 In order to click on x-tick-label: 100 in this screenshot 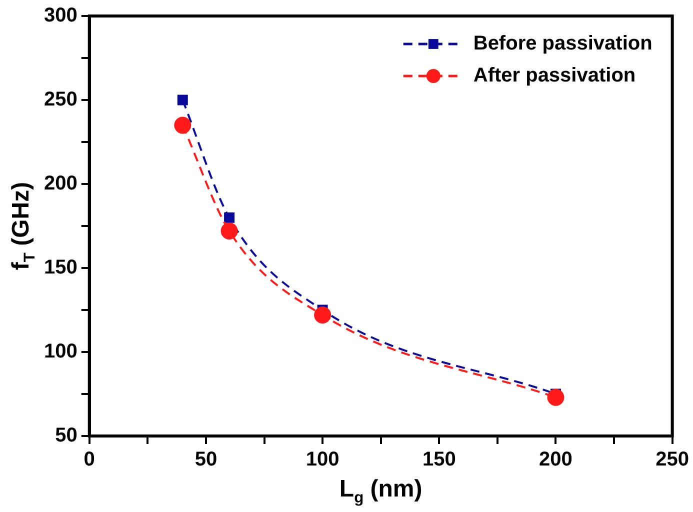, I will do `click(323, 459)`.